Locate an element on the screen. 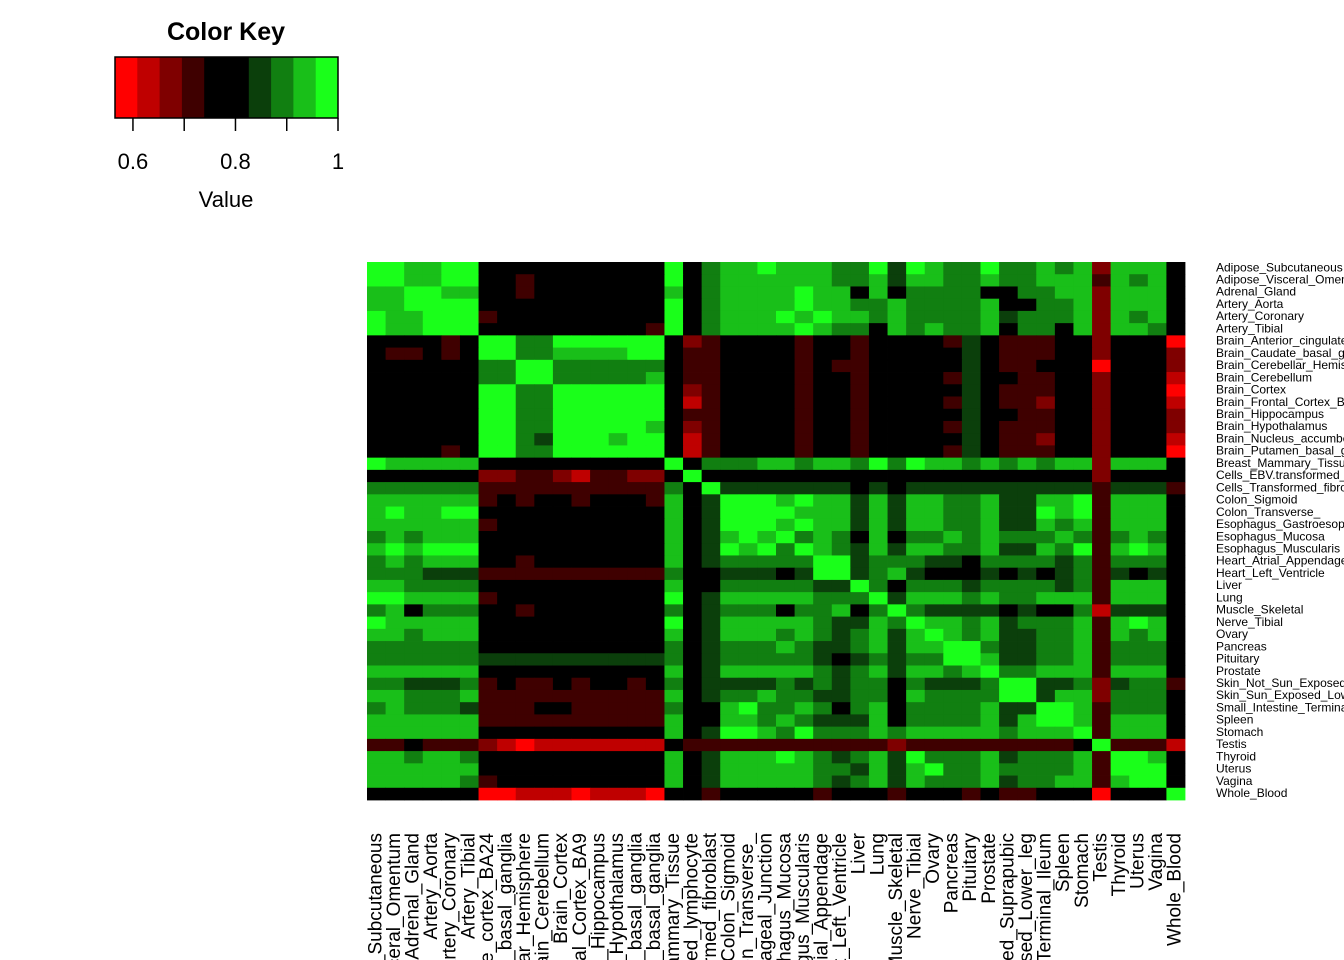 This screenshot has height=960, width=1344. column-label: Breast_Mammary_Tissue is located at coordinates (673, 896).